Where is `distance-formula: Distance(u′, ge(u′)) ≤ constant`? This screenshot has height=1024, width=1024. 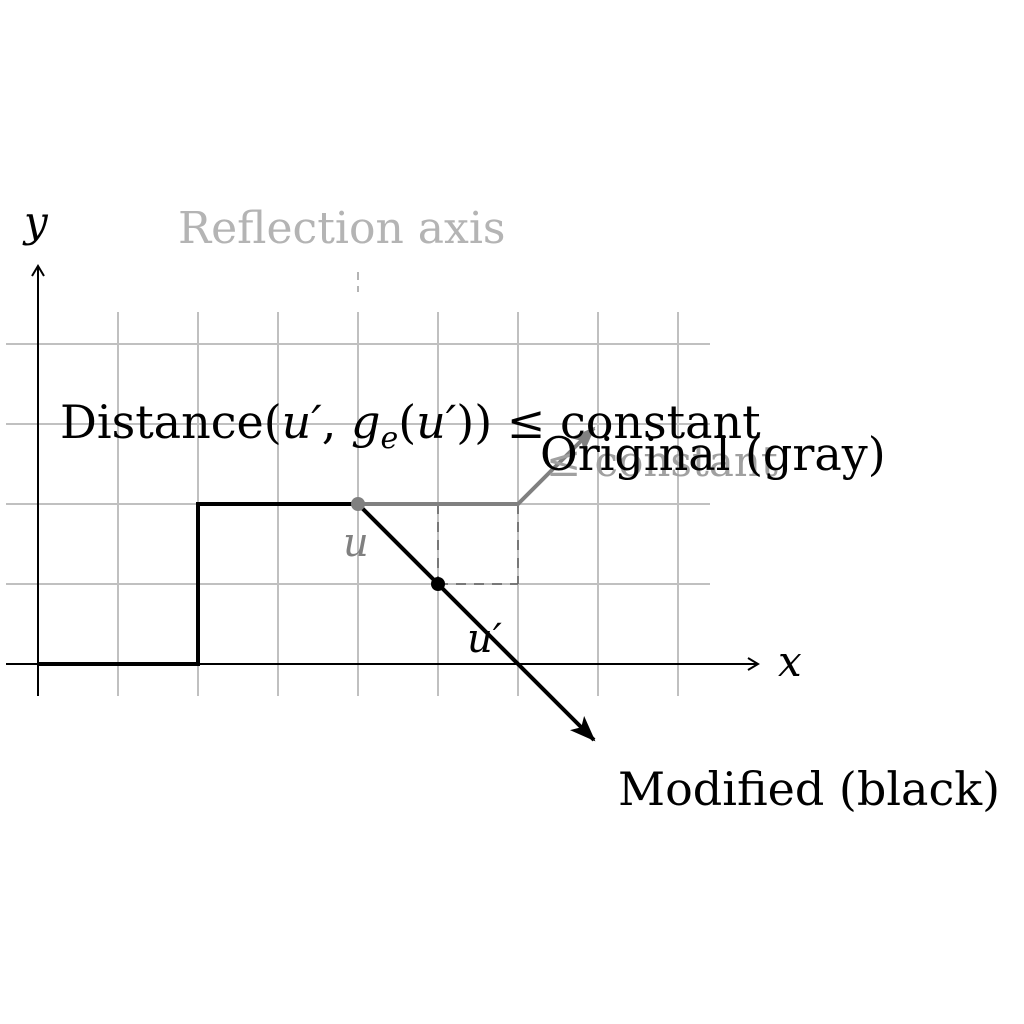
distance-formula: Distance(u′, ge(u′)) ≤ constant is located at coordinates (410, 425).